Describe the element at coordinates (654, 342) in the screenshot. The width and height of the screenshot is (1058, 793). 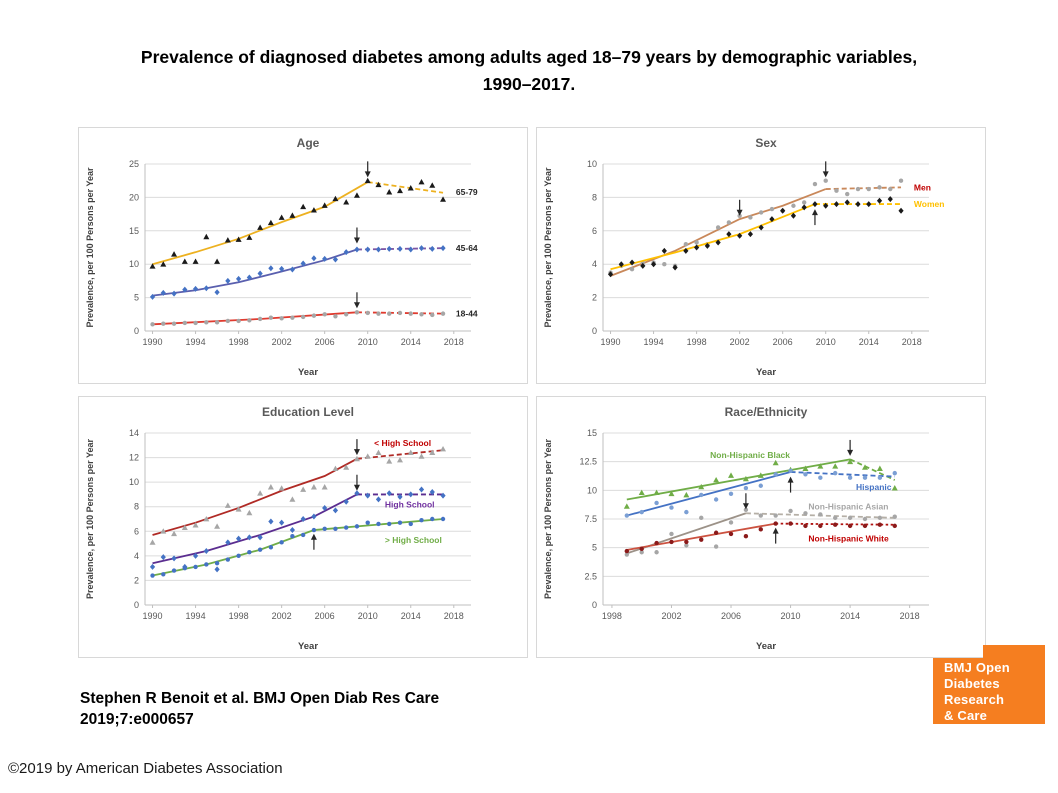
I see `x-tick-label: 1994` at that location.